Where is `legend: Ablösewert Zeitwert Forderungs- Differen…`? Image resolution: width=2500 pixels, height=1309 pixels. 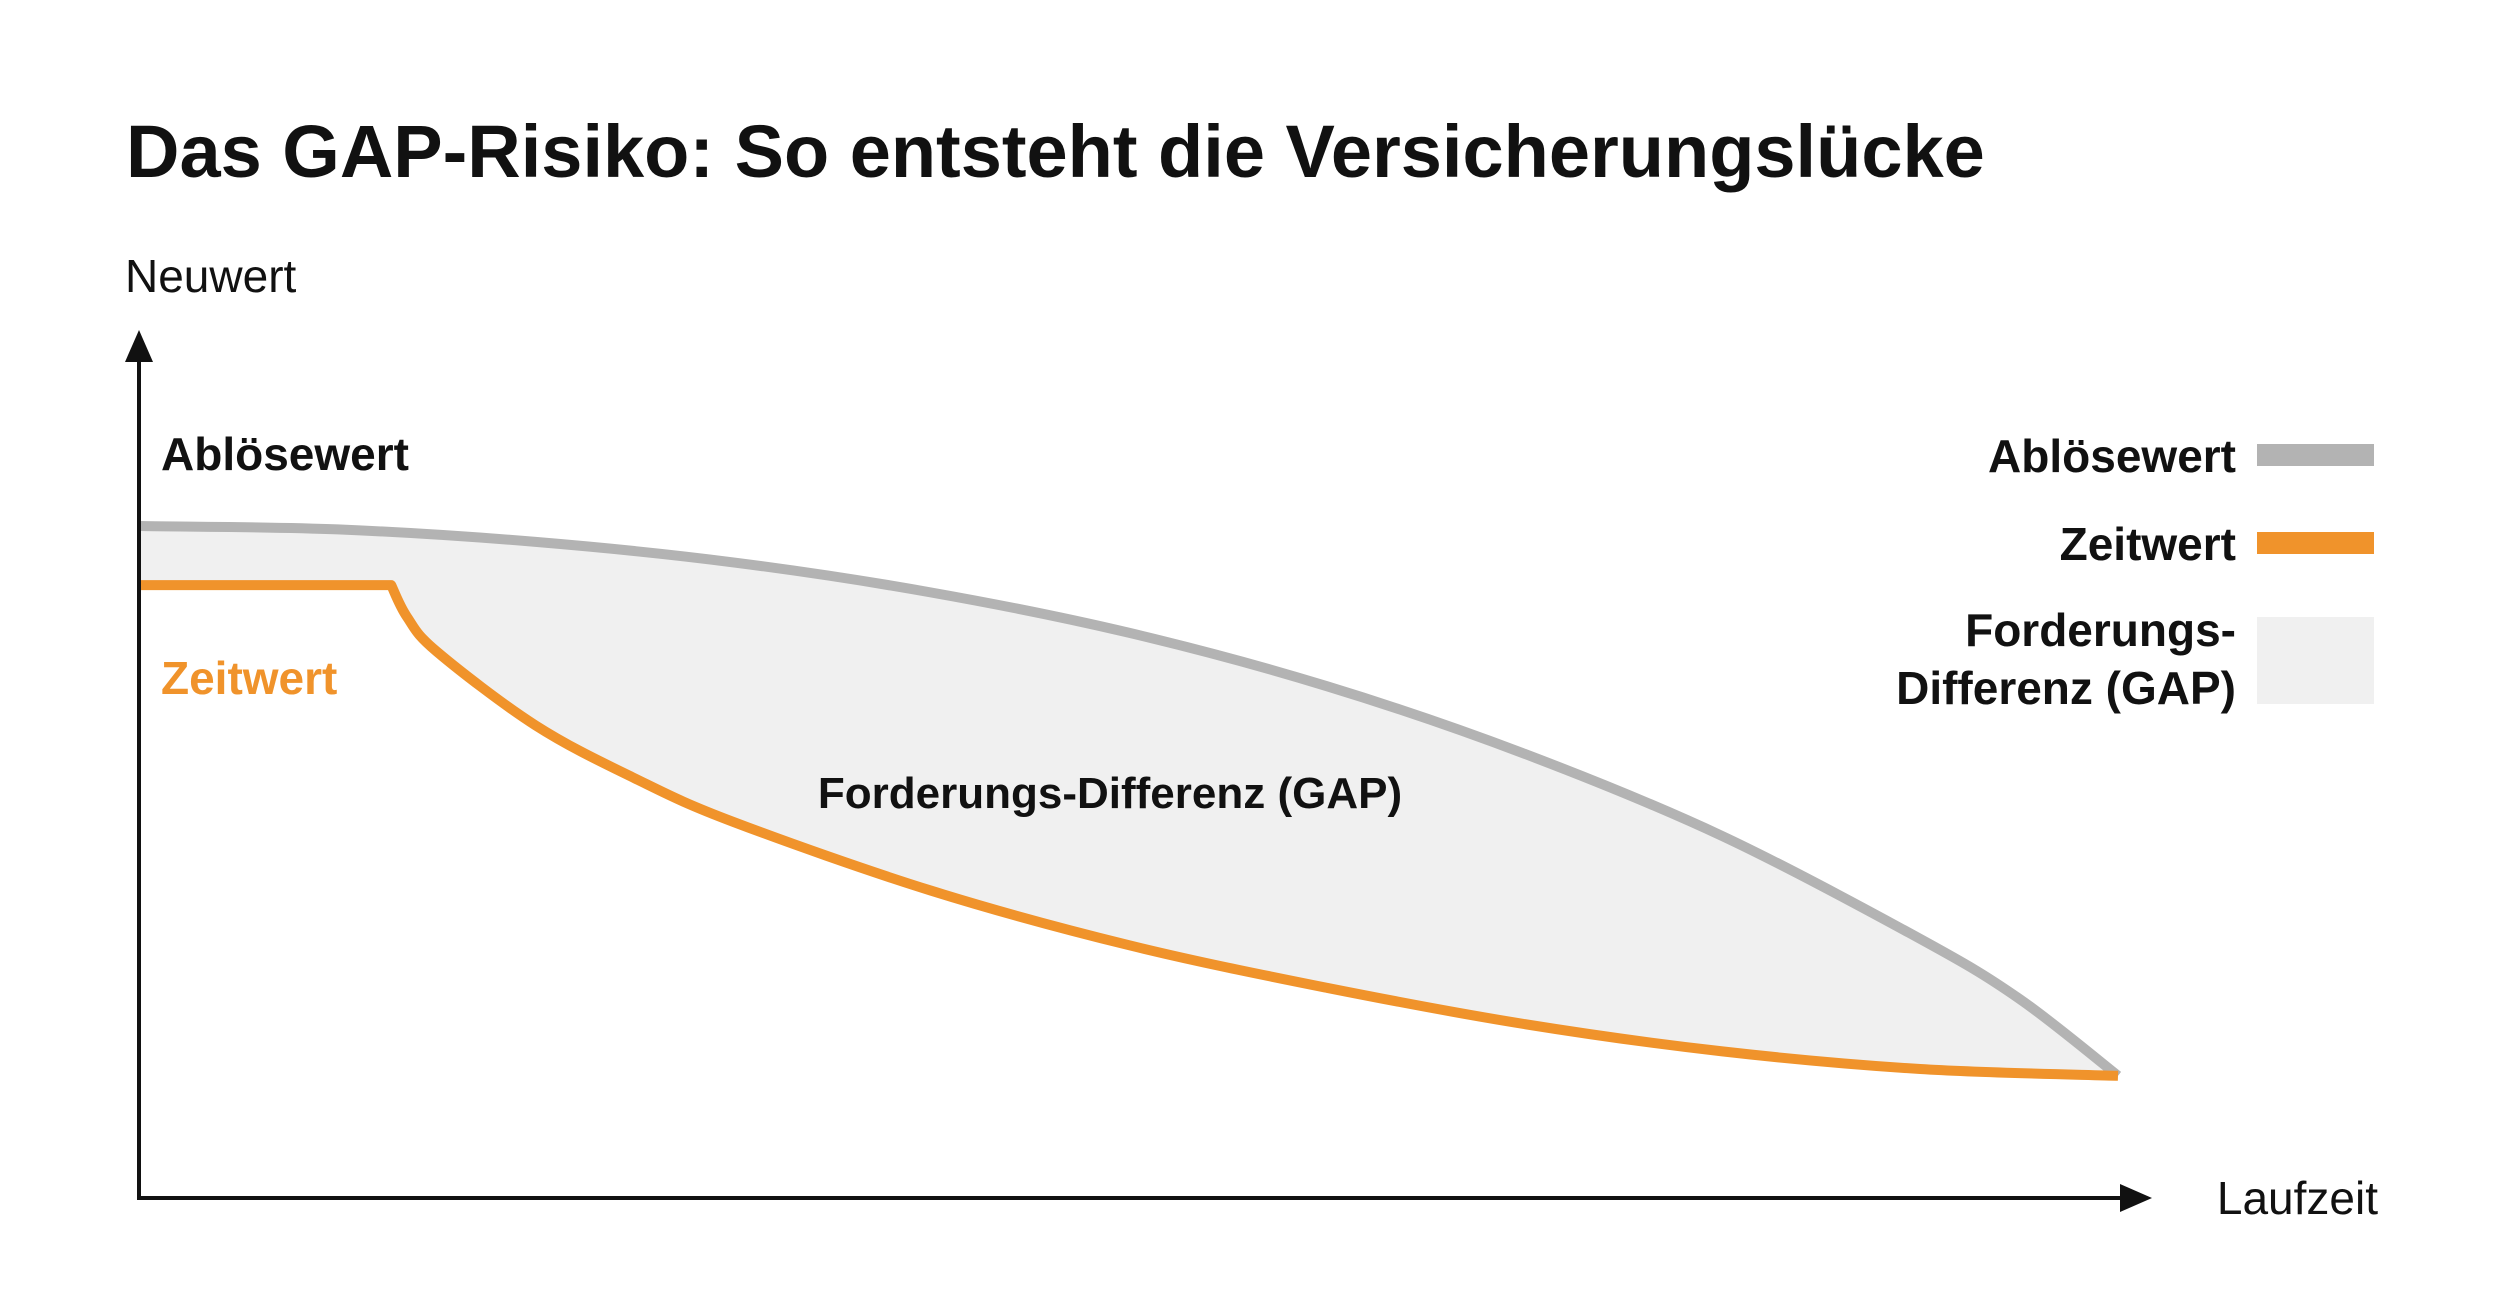
legend: Ablösewert Zeitwert Forderungs- Differen… is located at coordinates (2135, 572).